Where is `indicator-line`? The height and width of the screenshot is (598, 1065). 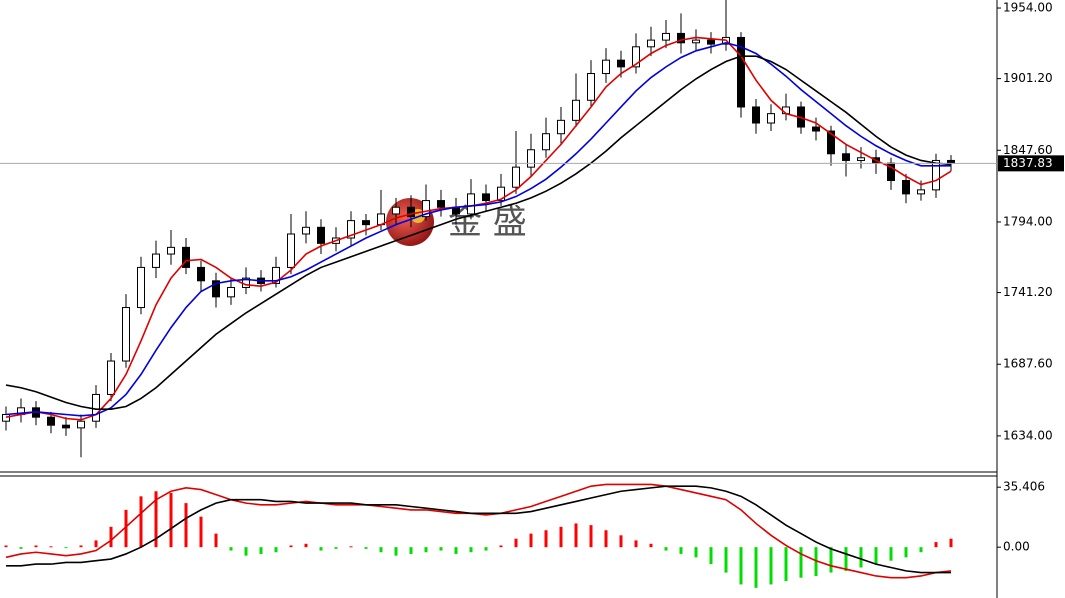
indicator-line is located at coordinates (478, 529).